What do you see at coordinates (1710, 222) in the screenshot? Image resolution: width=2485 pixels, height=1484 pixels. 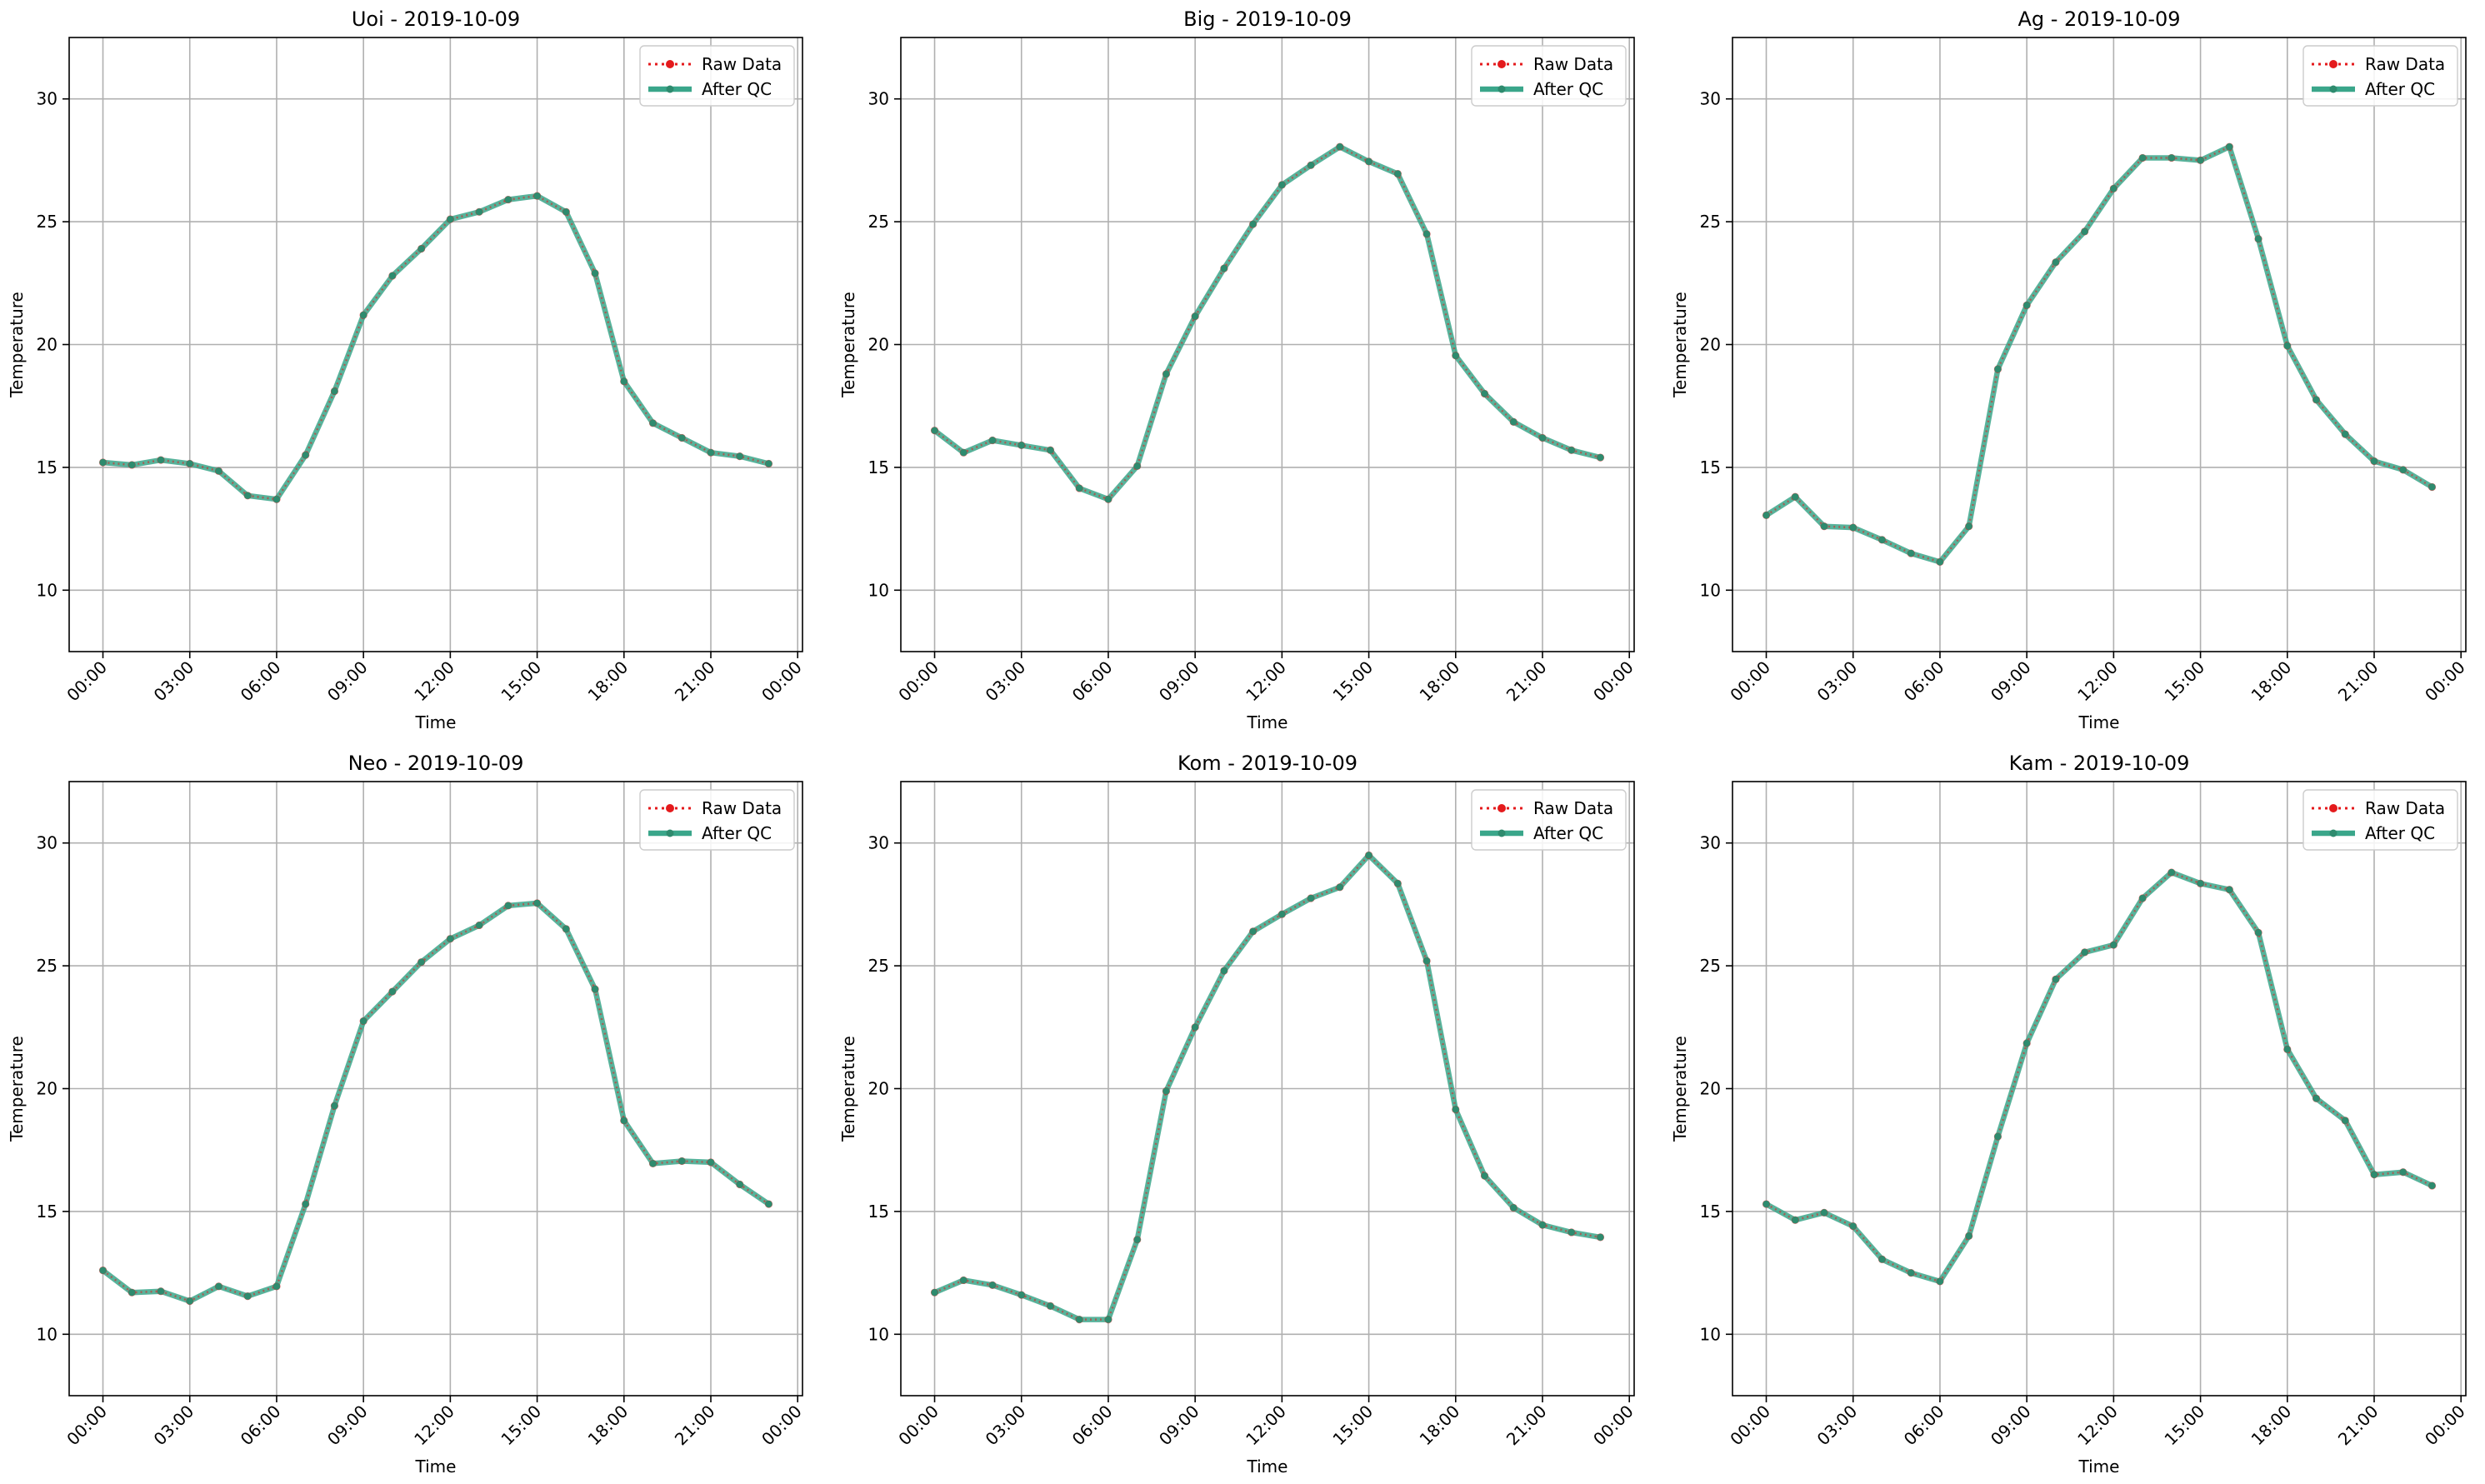 I see `y-tick-label: 25` at bounding box center [1710, 222].